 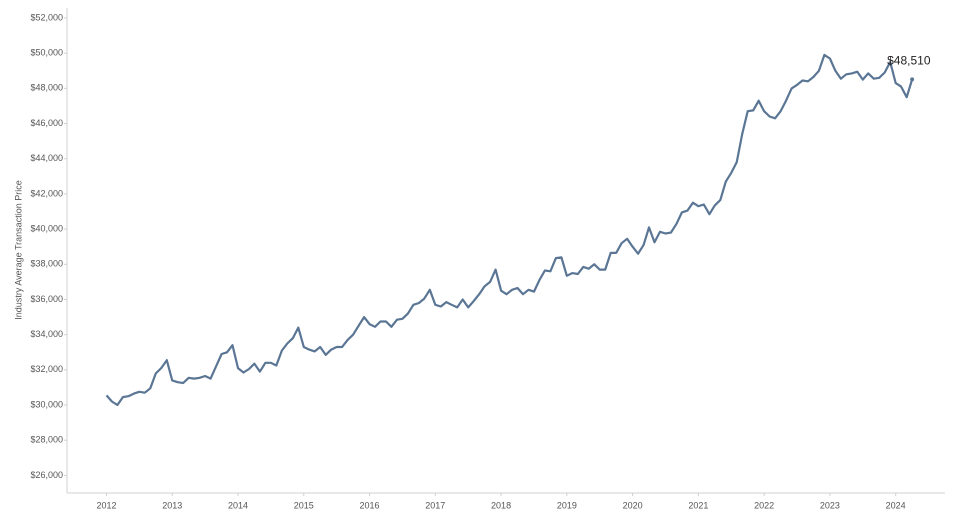 I want to click on x-tick-label: 2018, so click(x=501, y=505).